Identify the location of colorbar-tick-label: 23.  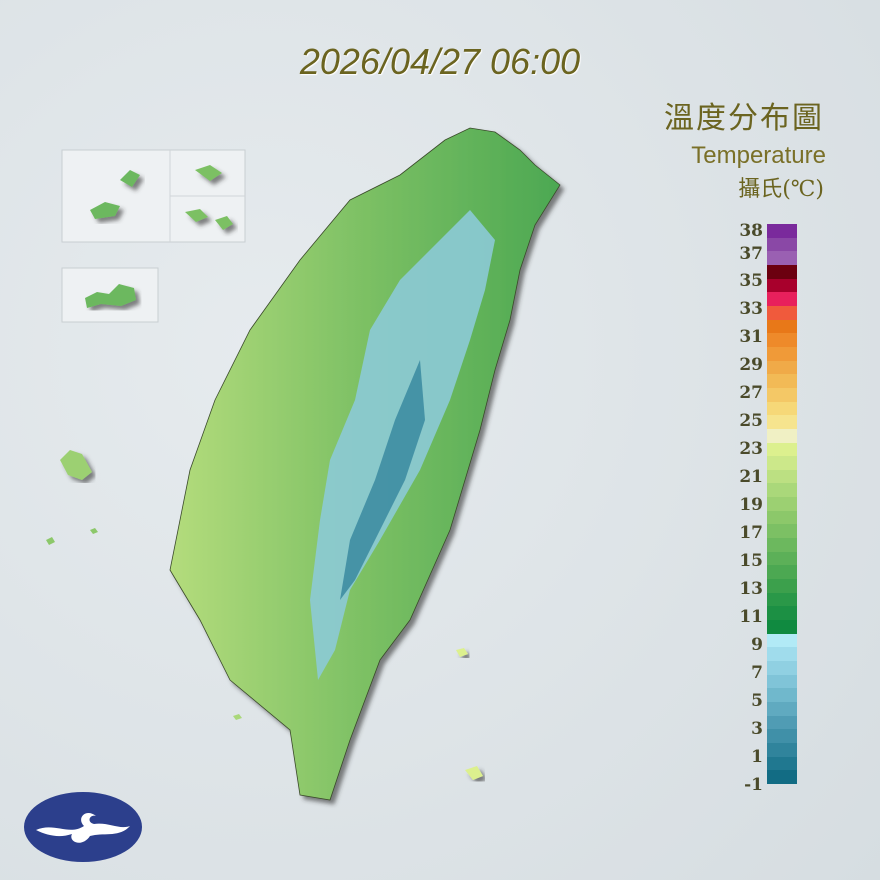
(751, 449).